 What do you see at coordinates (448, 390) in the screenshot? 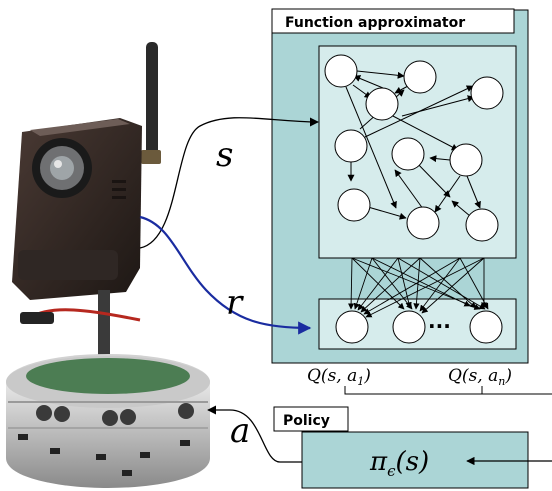
I see `q-values-bracket` at bounding box center [448, 390].